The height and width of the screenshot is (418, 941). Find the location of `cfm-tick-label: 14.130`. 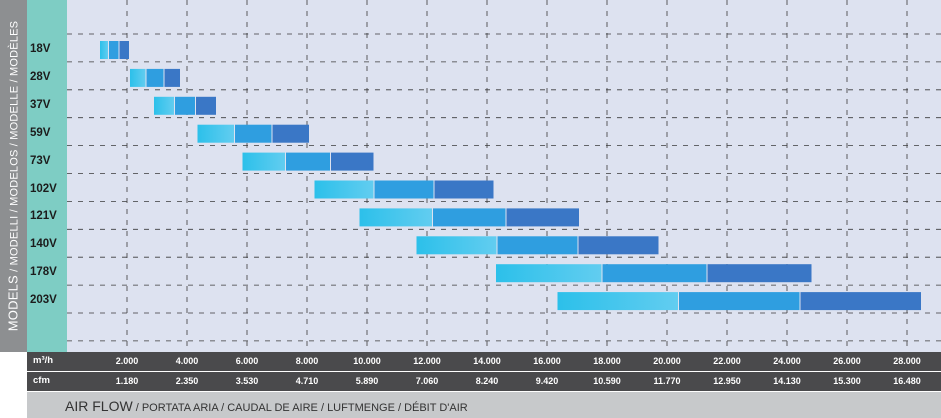

cfm-tick-label: 14.130 is located at coordinates (787, 381).